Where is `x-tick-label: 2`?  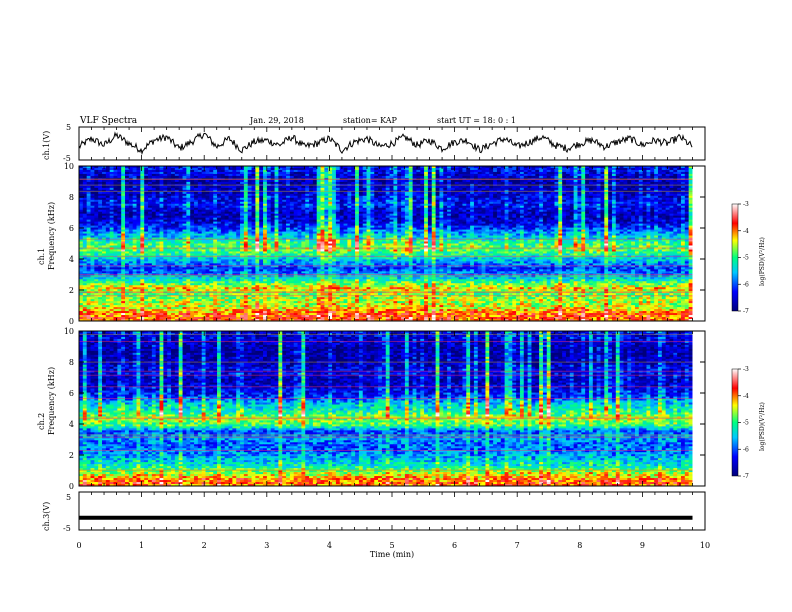 x-tick-label: 2 is located at coordinates (204, 545).